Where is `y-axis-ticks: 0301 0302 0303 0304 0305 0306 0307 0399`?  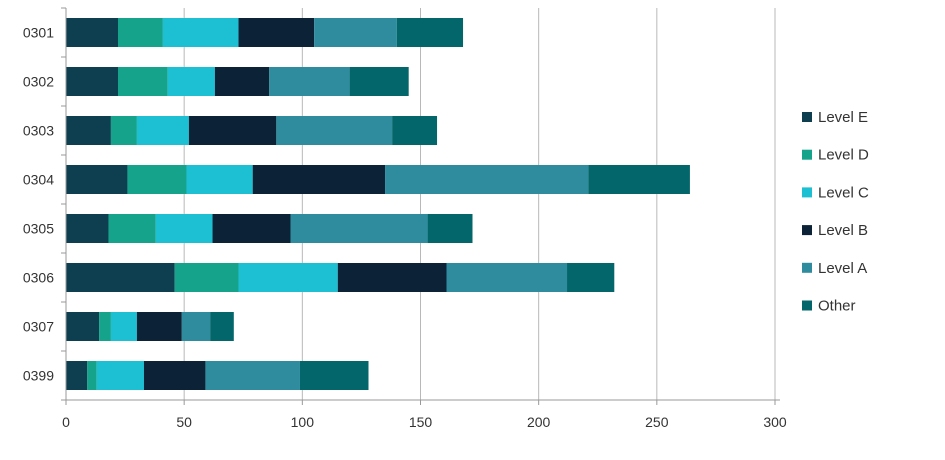 y-axis-ticks: 0301 0302 0303 0304 0305 0306 0307 0399 is located at coordinates (44, 204).